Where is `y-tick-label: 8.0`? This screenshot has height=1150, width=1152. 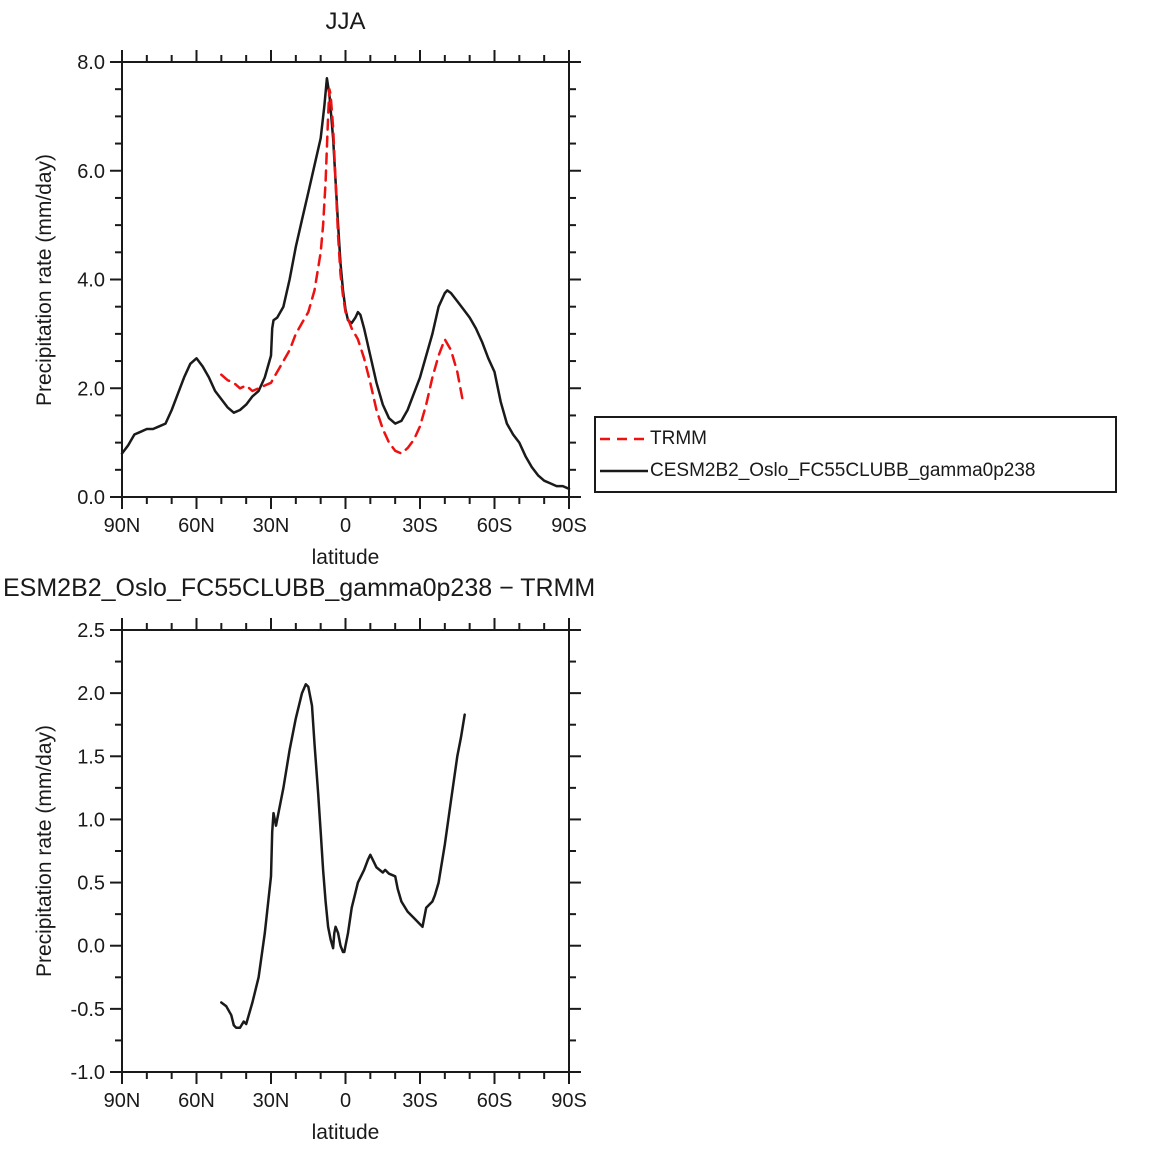 y-tick-label: 8.0 is located at coordinates (91, 63).